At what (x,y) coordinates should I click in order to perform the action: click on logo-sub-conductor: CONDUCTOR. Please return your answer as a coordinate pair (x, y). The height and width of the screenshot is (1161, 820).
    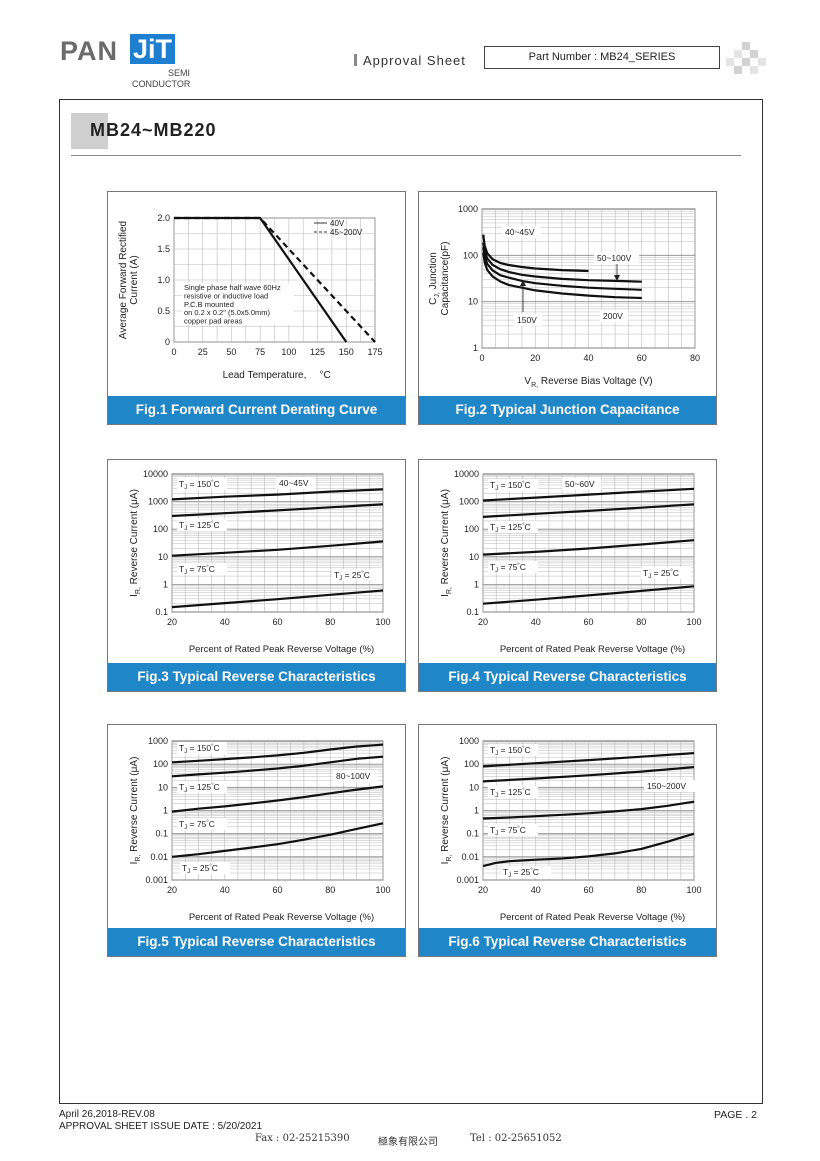
    Looking at the image, I should click on (161, 84).